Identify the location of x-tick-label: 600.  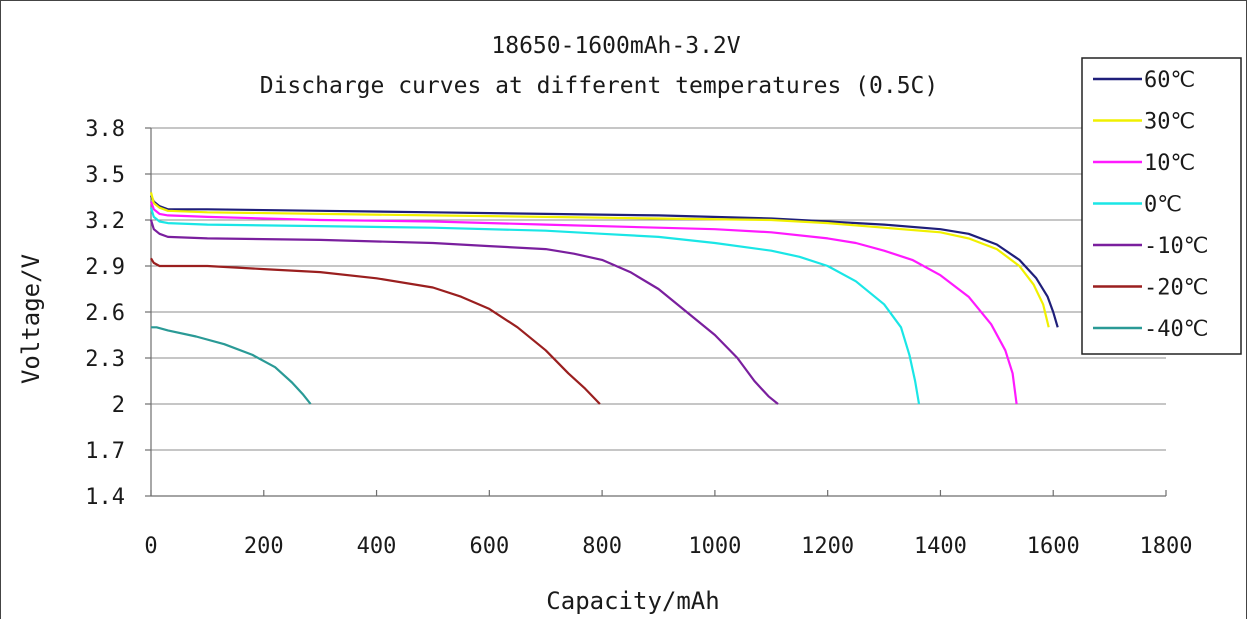
(489, 546).